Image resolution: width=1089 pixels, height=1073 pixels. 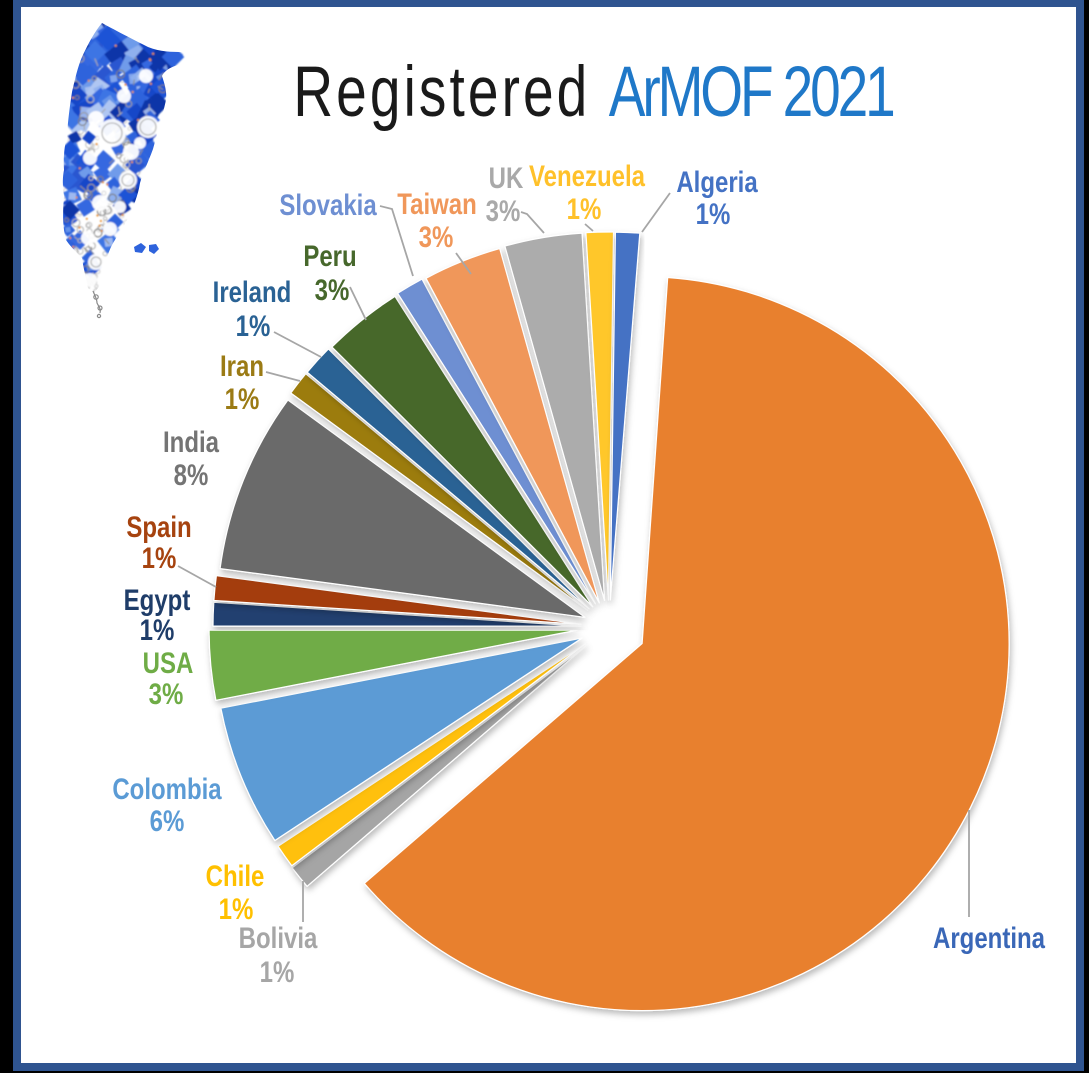 What do you see at coordinates (593, 92) in the screenshot?
I see `svg-text: Registered ArMOF 2021` at bounding box center [593, 92].